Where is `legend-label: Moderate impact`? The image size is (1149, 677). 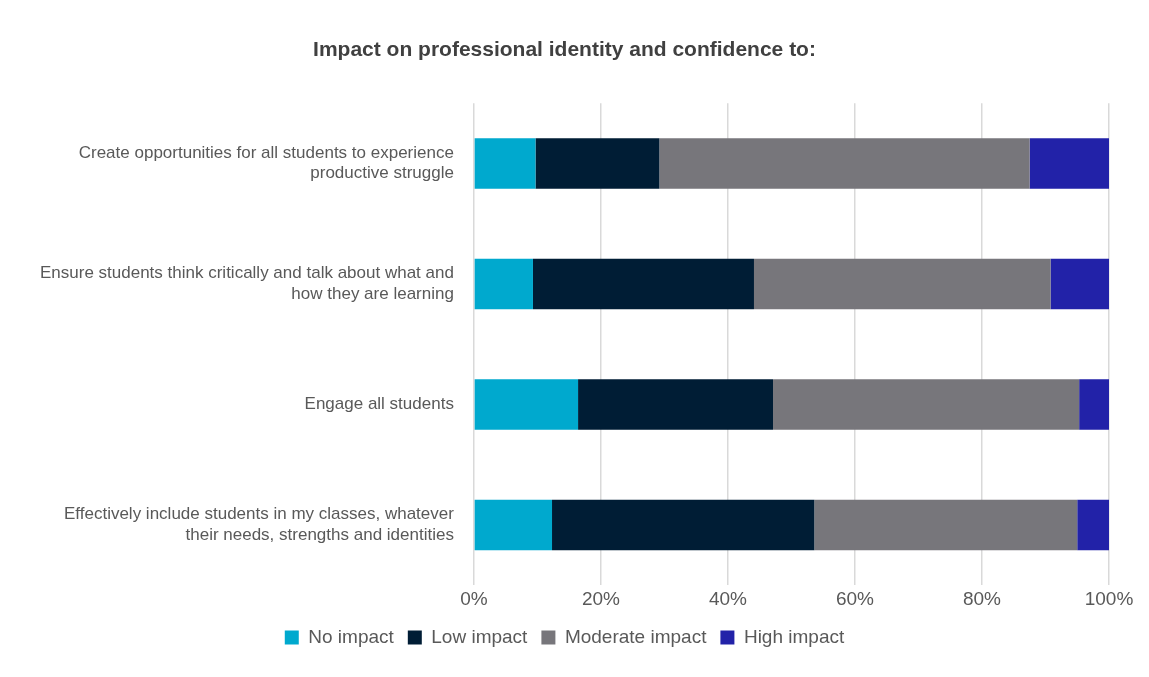
legend-label: Moderate impact is located at coordinates (636, 636).